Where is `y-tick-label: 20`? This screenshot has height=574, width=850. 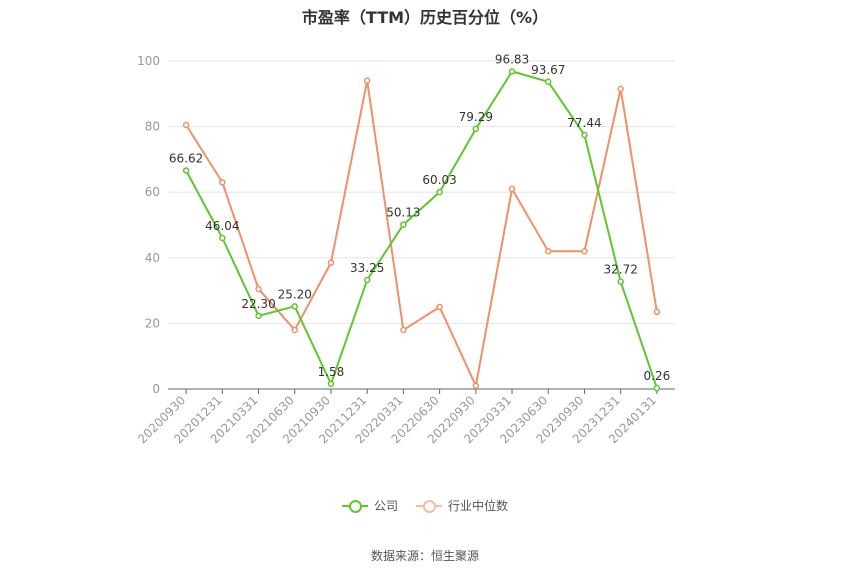 y-tick-label: 20 is located at coordinates (152, 323).